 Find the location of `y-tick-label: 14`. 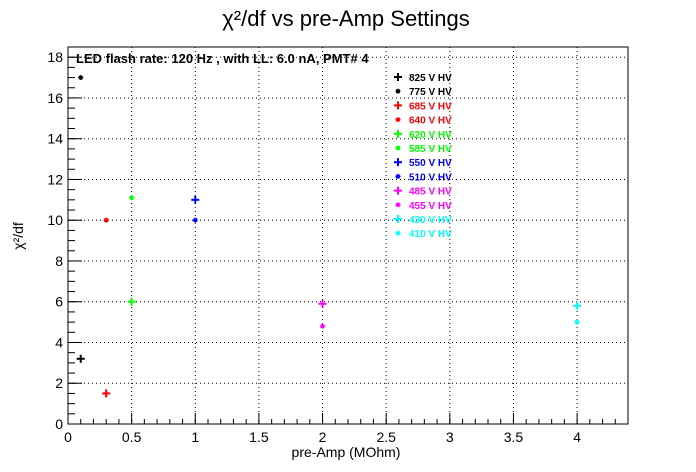

y-tick-label: 14 is located at coordinates (55, 139).